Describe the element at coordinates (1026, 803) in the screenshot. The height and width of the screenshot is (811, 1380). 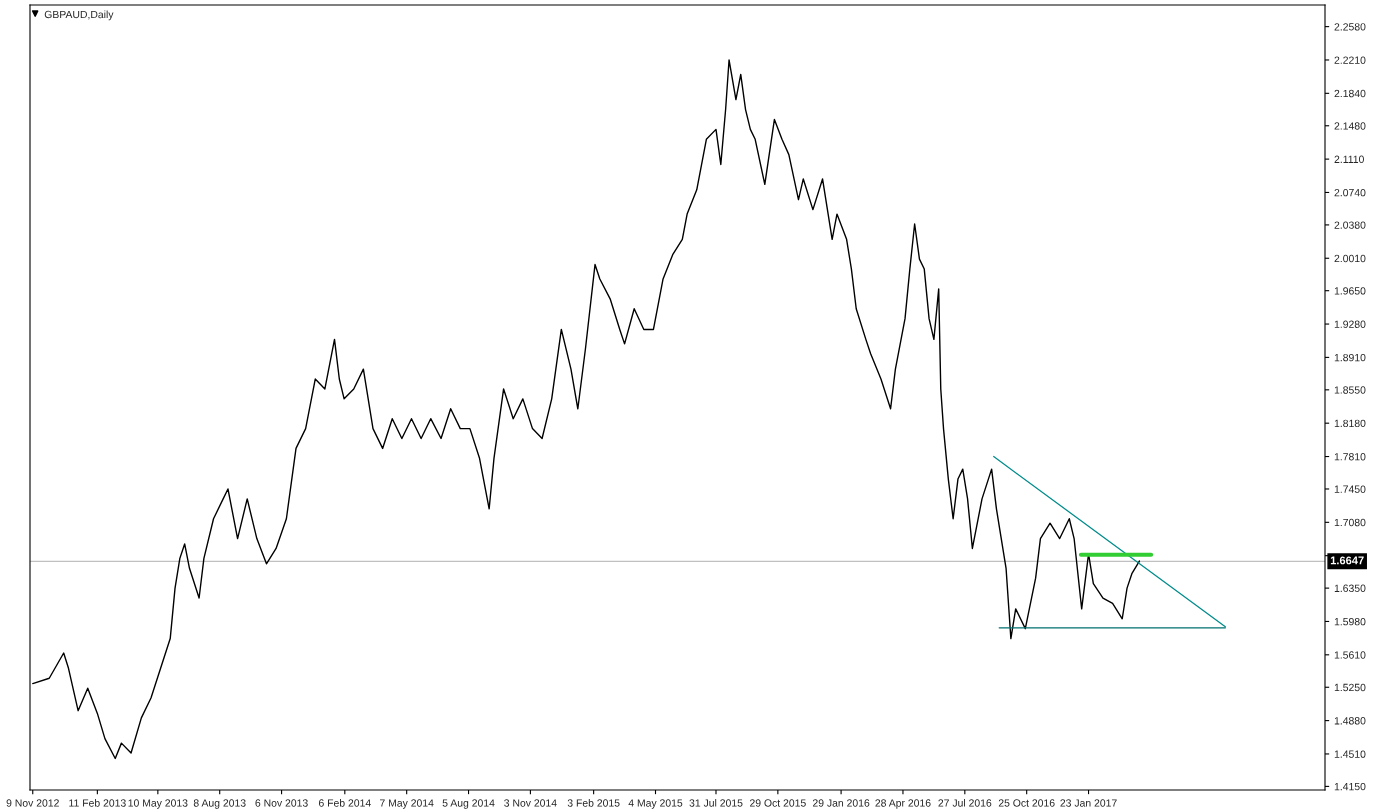
I see `x-tick-label: 25 Oct 2016` at that location.